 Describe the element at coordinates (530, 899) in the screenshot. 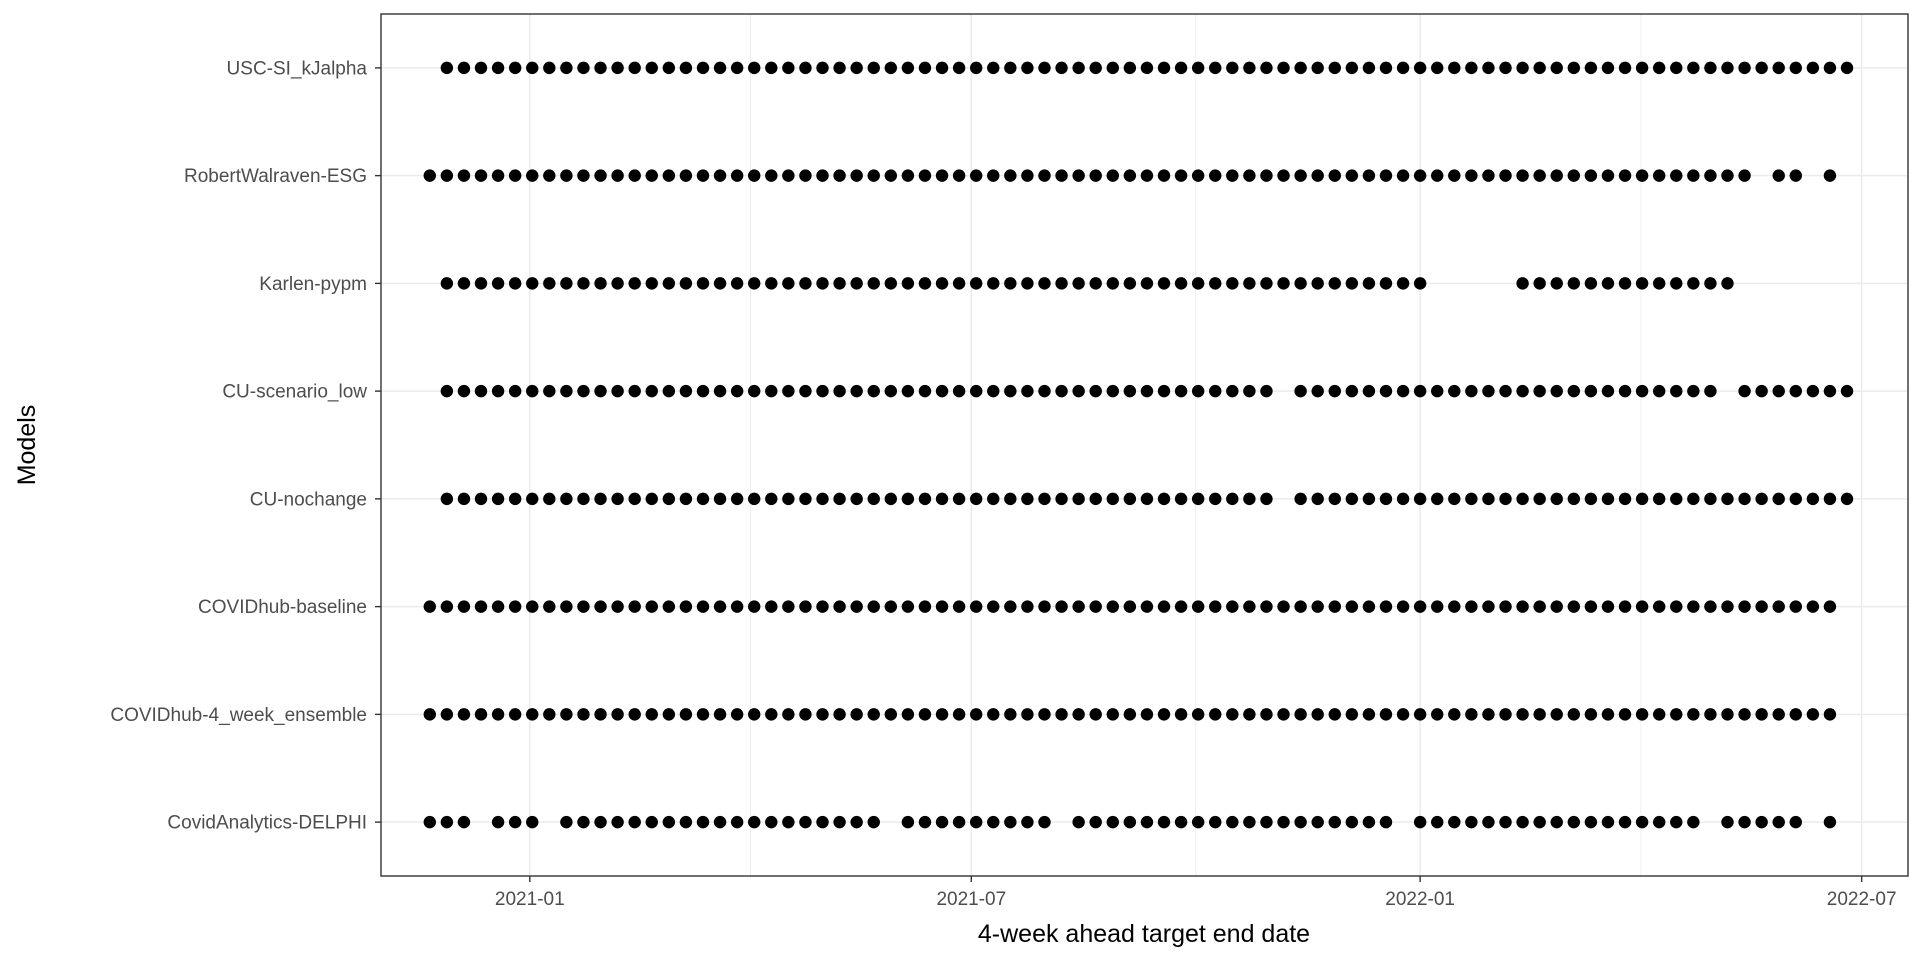

I see `x-tick-label: 2021-01` at that location.